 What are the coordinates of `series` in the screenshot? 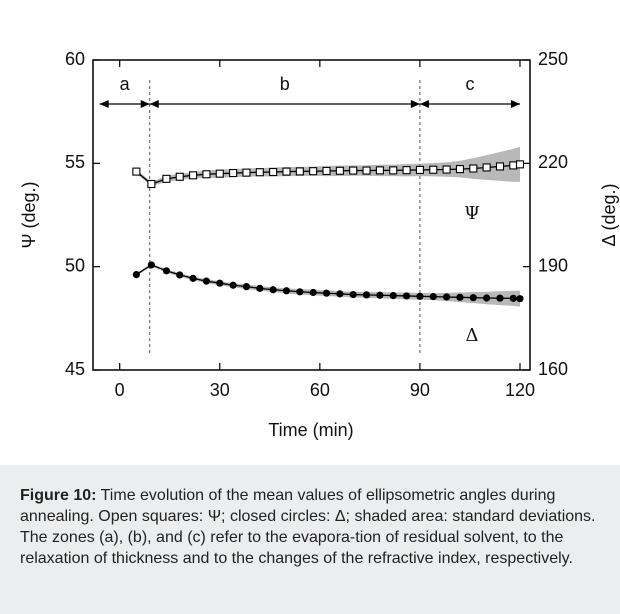 It's located at (328, 231).